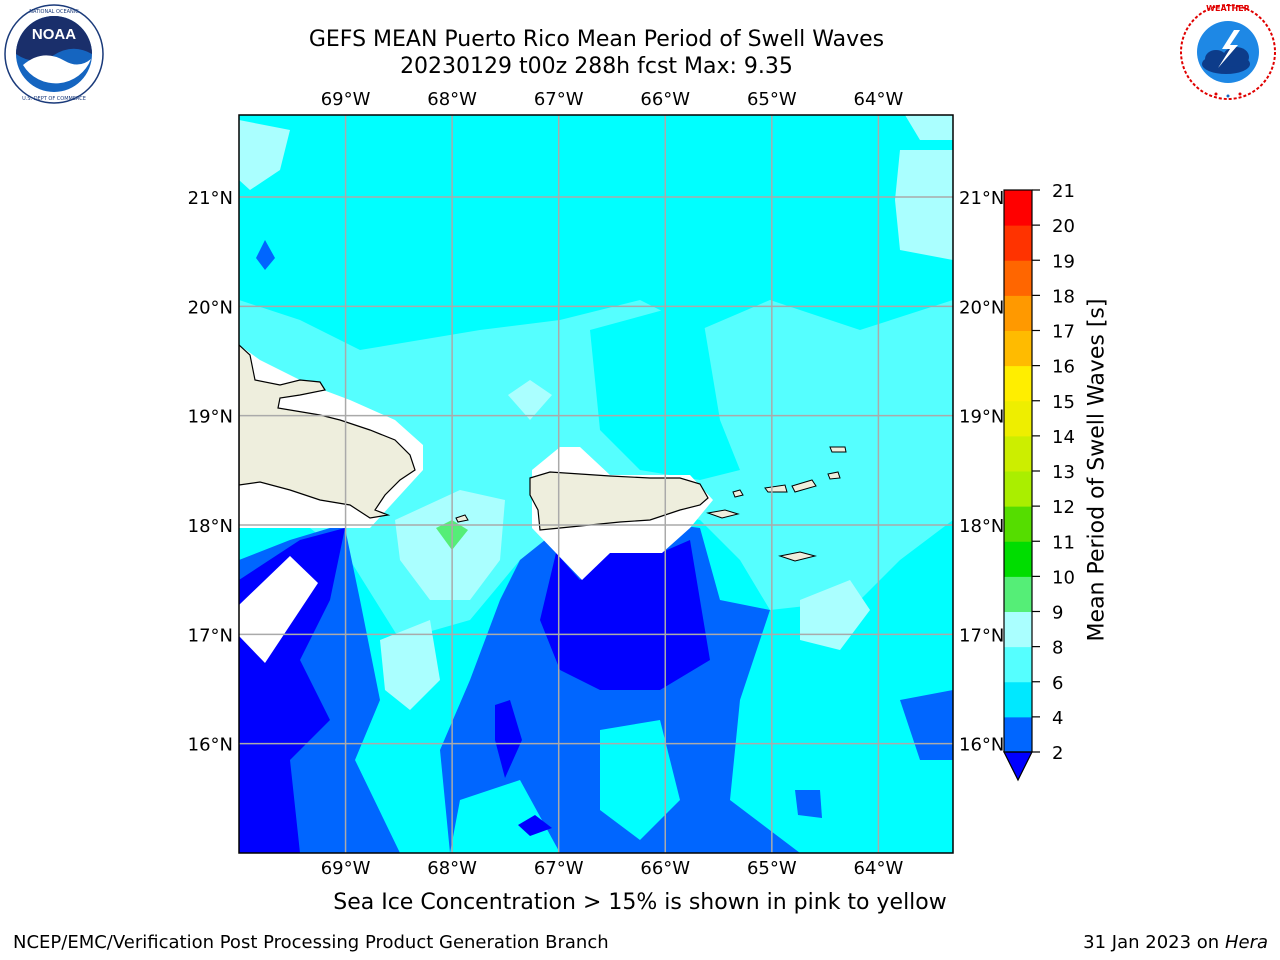 Image resolution: width=1280 pixels, height=960 pixels. Describe the element at coordinates (327, 431) in the screenshot. I see `hispaniola-land` at that location.